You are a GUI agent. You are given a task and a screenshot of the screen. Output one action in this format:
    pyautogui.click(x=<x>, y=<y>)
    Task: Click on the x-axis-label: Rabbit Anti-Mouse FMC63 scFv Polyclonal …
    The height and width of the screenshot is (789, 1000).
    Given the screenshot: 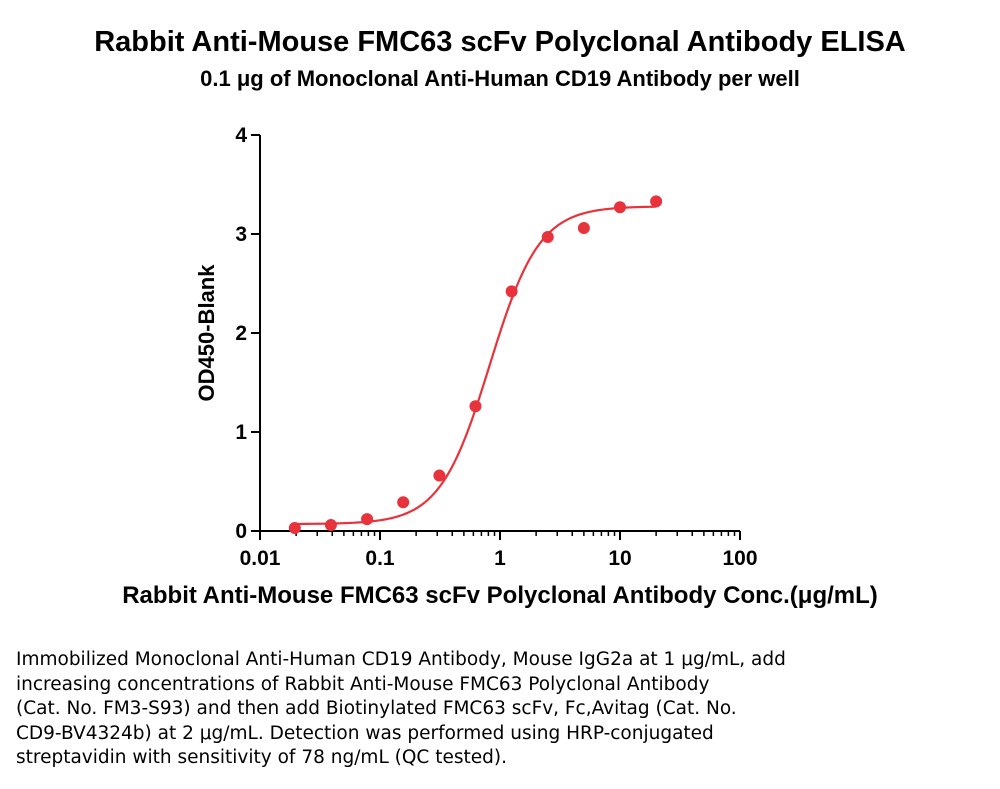 What is the action you would take?
    pyautogui.click(x=500, y=595)
    